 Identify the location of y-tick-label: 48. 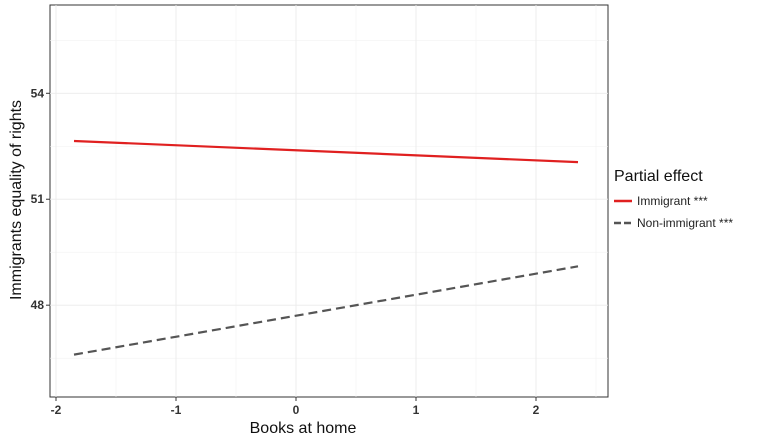
(38, 305).